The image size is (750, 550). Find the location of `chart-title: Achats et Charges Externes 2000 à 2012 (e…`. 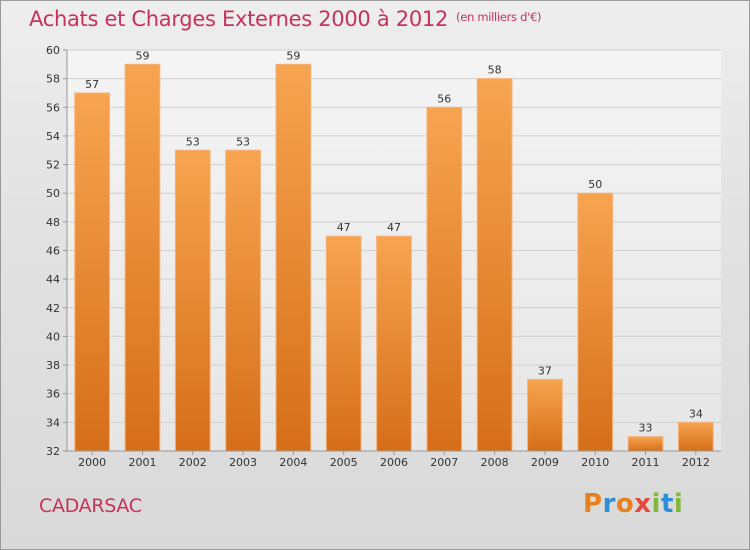

chart-title: Achats et Charges Externes 2000 à 2012 (e… is located at coordinates (285, 19).